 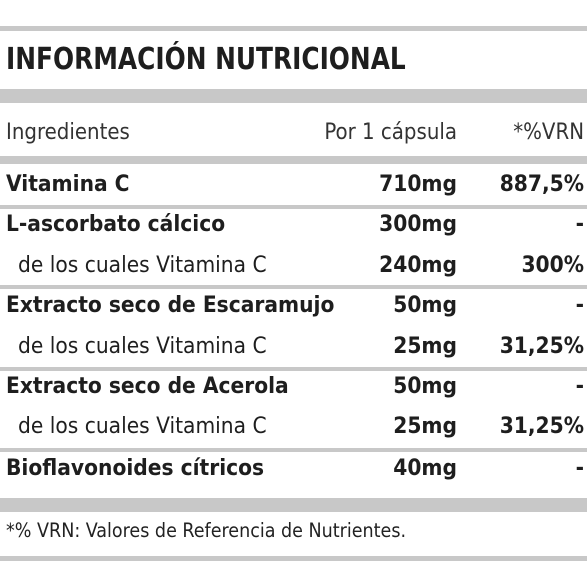 What do you see at coordinates (116, 224) in the screenshot?
I see `ingredient-name: L-ascorbato cálcico` at bounding box center [116, 224].